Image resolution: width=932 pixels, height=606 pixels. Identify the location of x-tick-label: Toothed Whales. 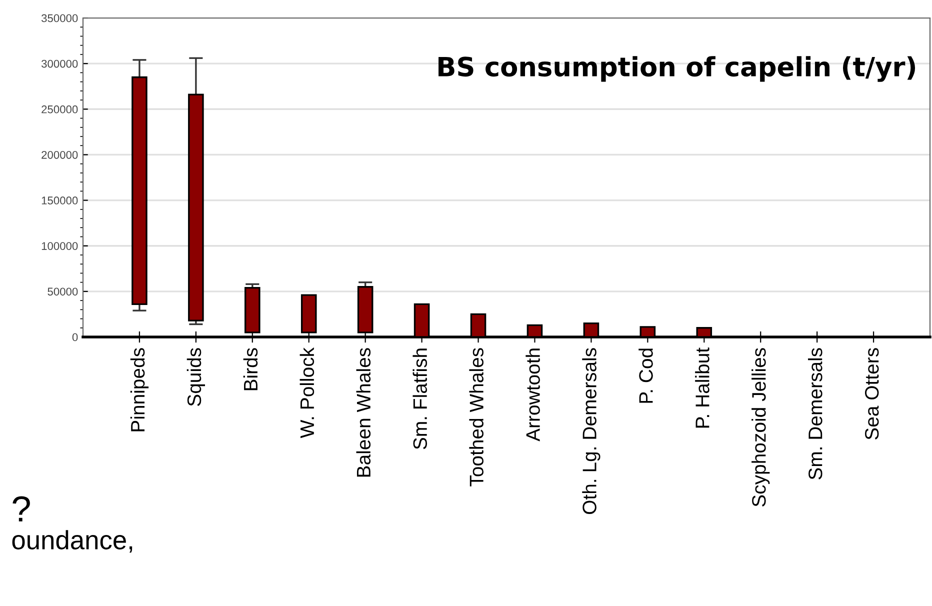
(476, 417).